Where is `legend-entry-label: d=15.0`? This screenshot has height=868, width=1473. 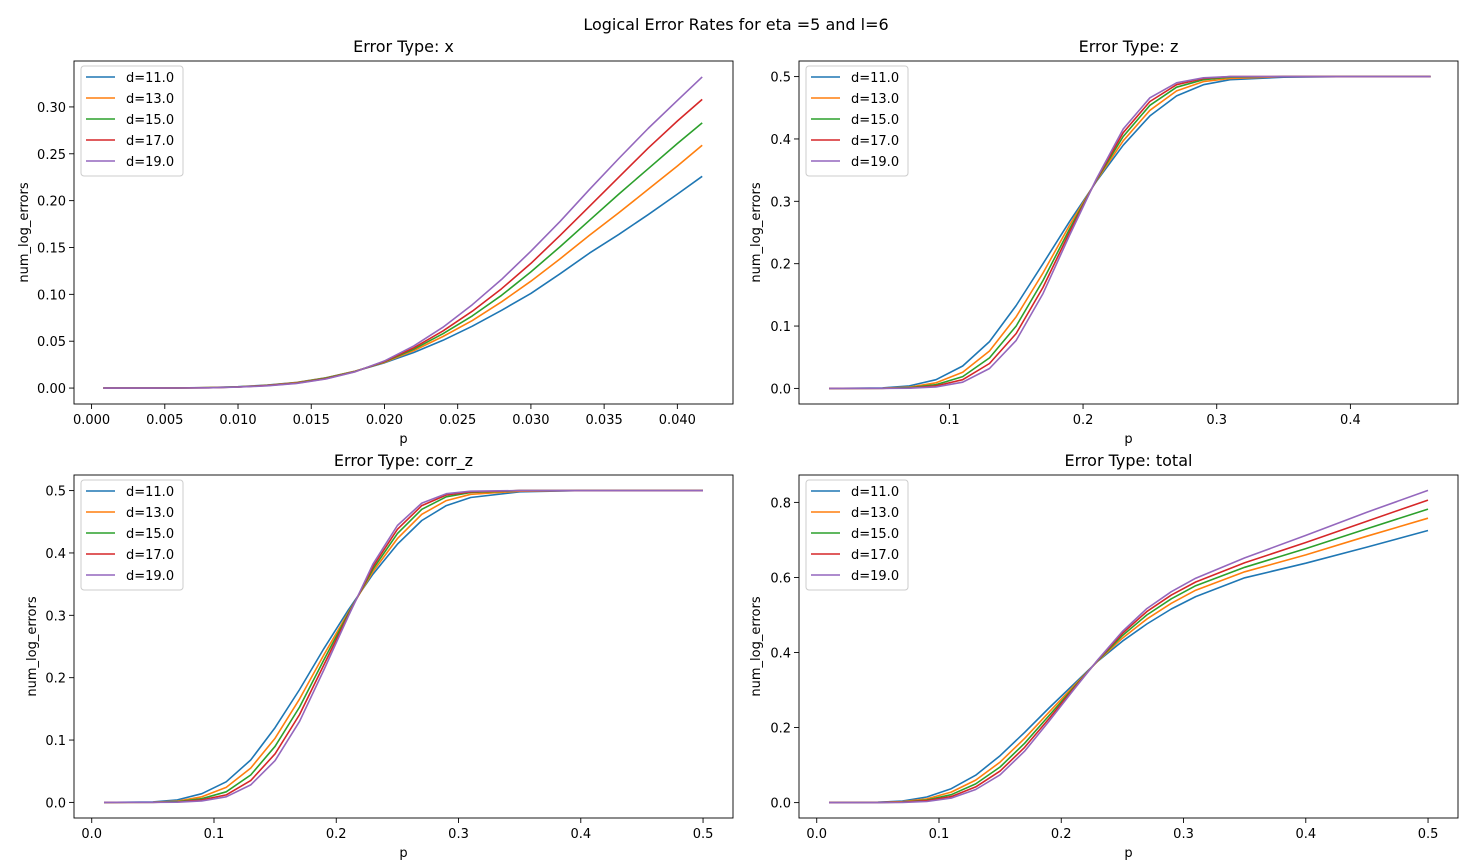 legend-entry-label: d=15.0 is located at coordinates (150, 120).